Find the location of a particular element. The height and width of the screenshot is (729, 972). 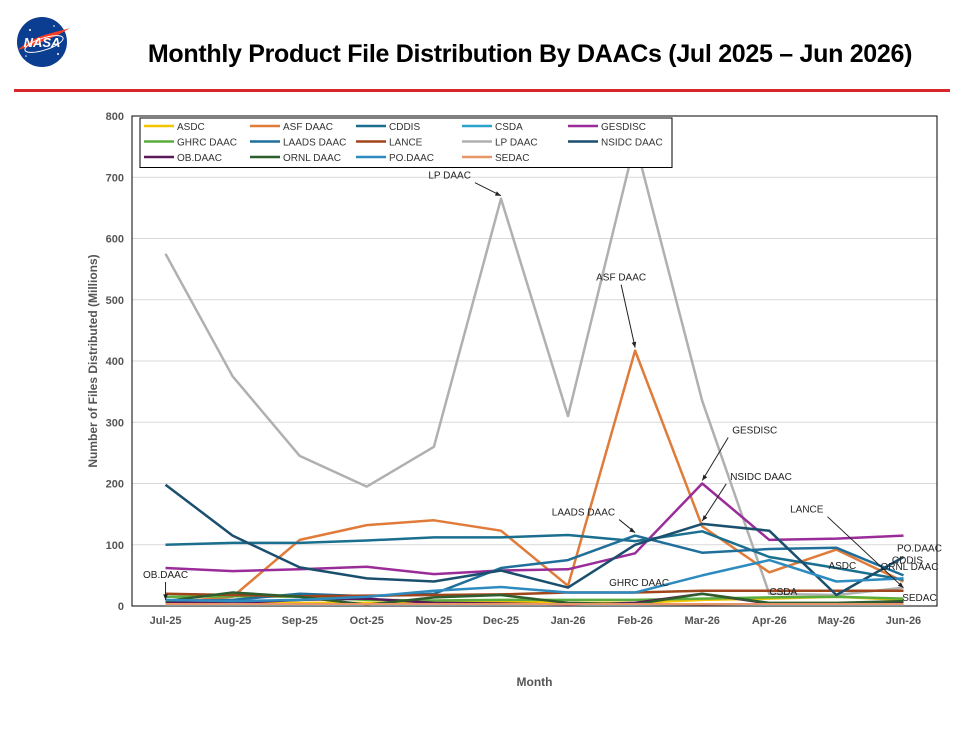

annotation-nsidc-daac: NSIDC DAAC is located at coordinates (761, 477).